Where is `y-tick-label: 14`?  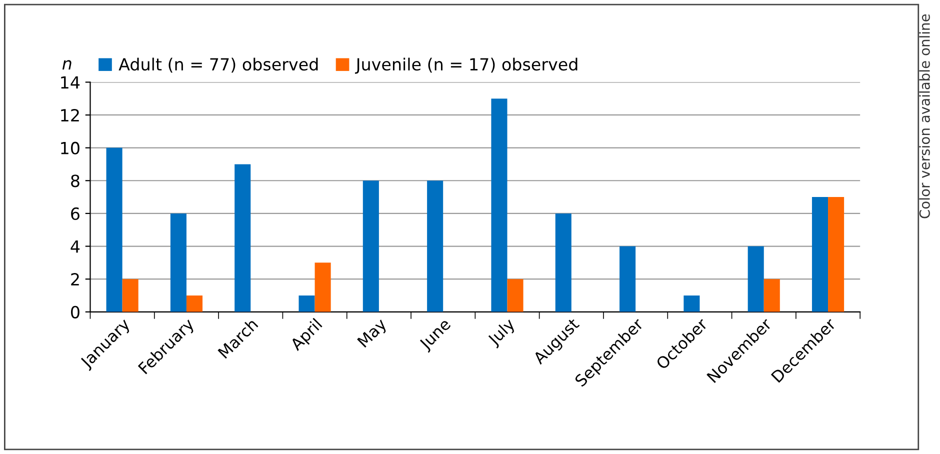
y-tick-label: 14 is located at coordinates (70, 82).